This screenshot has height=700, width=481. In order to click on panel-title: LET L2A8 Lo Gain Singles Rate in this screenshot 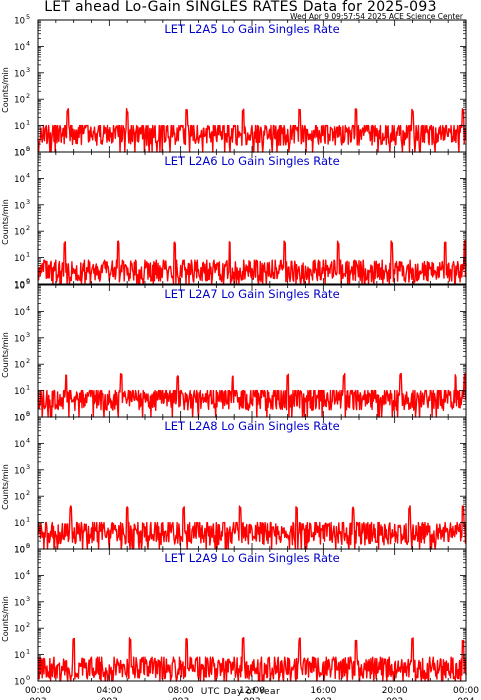, I will do `click(251, 426)`.